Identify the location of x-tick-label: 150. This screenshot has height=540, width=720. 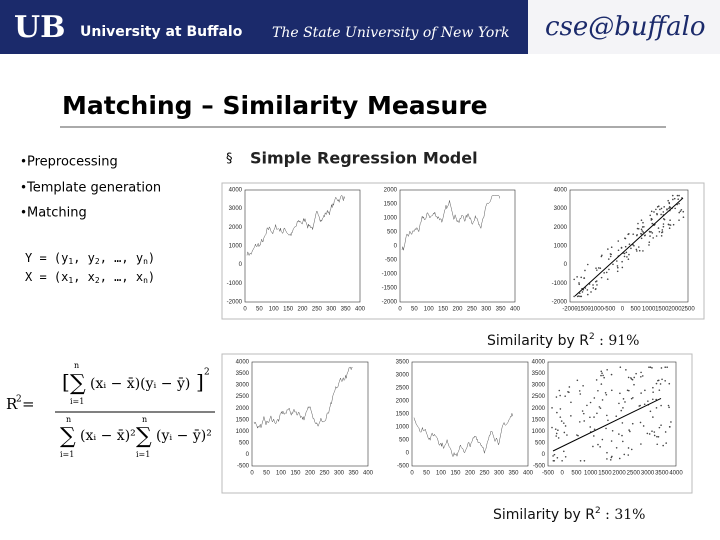
(295, 474).